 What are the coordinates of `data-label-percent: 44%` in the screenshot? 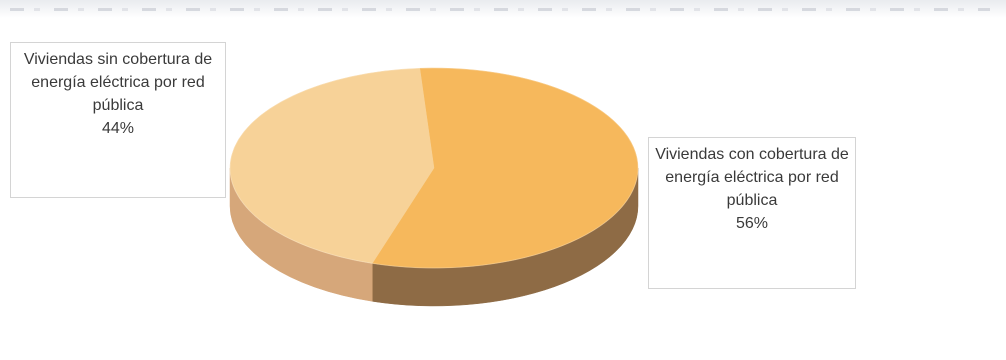 It's located at (118, 128).